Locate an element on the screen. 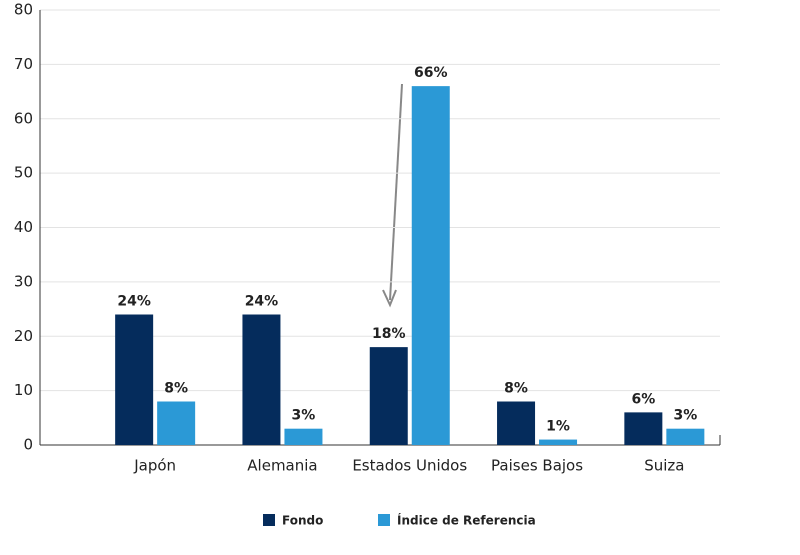 This screenshot has width=800, height=555. value-label: 1% is located at coordinates (558, 427).